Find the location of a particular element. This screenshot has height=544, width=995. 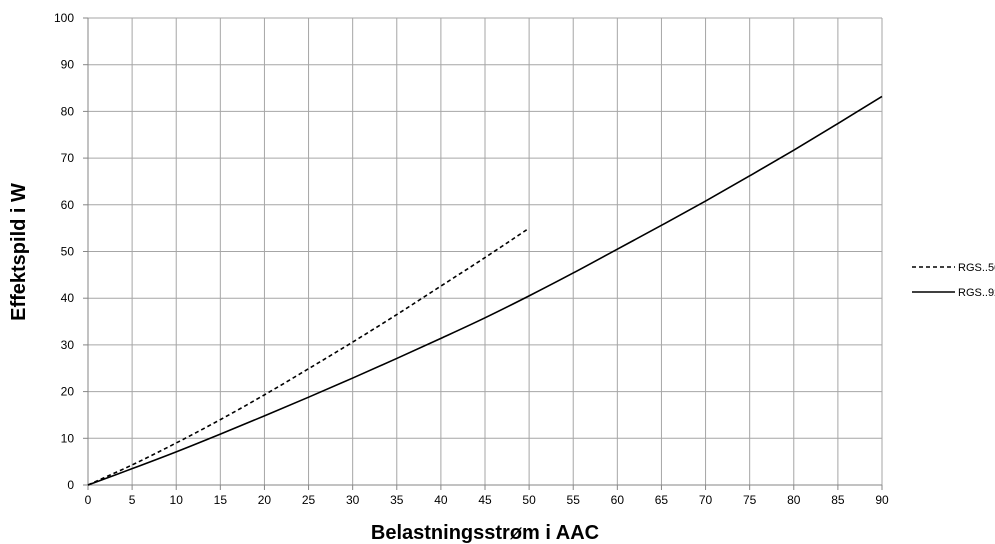

y-tick-label: 10 is located at coordinates (68, 438).